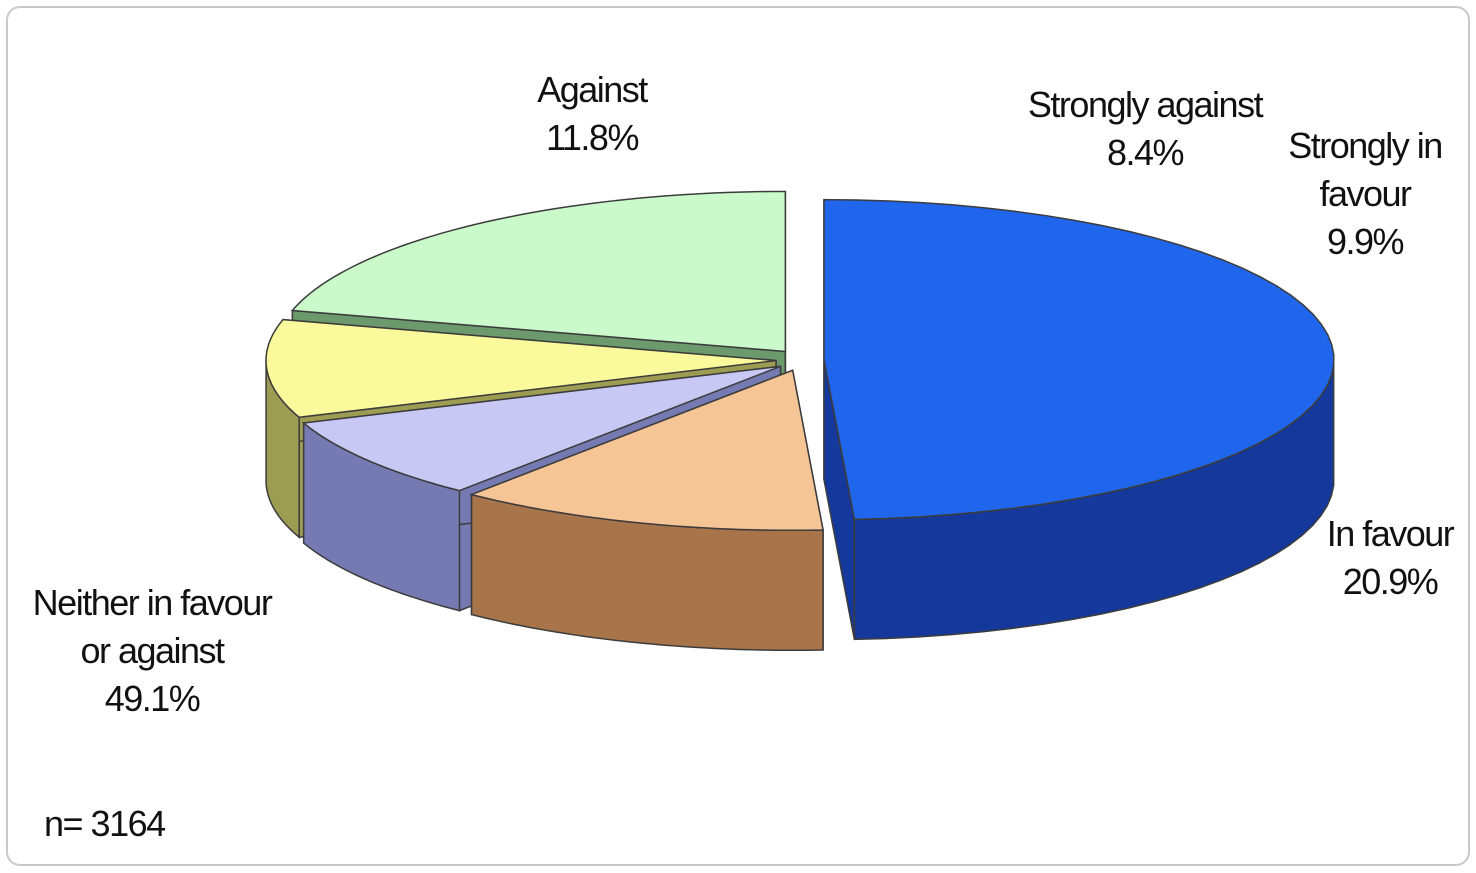  What do you see at coordinates (1146, 128) in the screenshot?
I see `pie-label-strongly-against: Strongly against 8.4%` at bounding box center [1146, 128].